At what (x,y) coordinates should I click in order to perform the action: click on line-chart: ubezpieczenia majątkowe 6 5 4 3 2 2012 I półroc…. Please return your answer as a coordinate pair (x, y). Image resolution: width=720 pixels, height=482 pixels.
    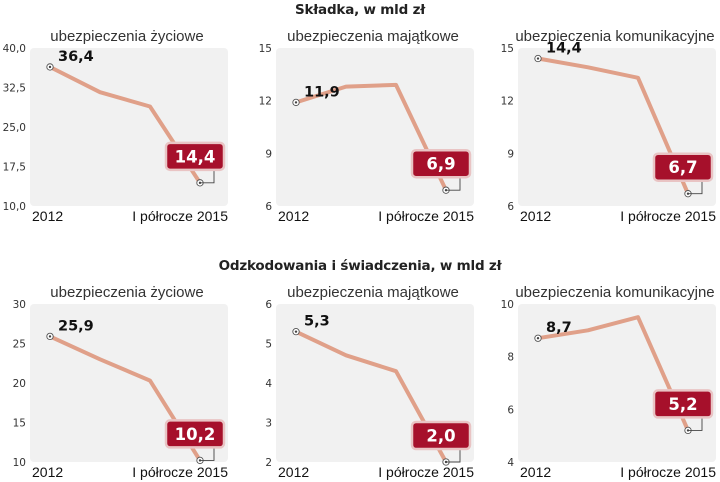
    Looking at the image, I should click on (369, 382).